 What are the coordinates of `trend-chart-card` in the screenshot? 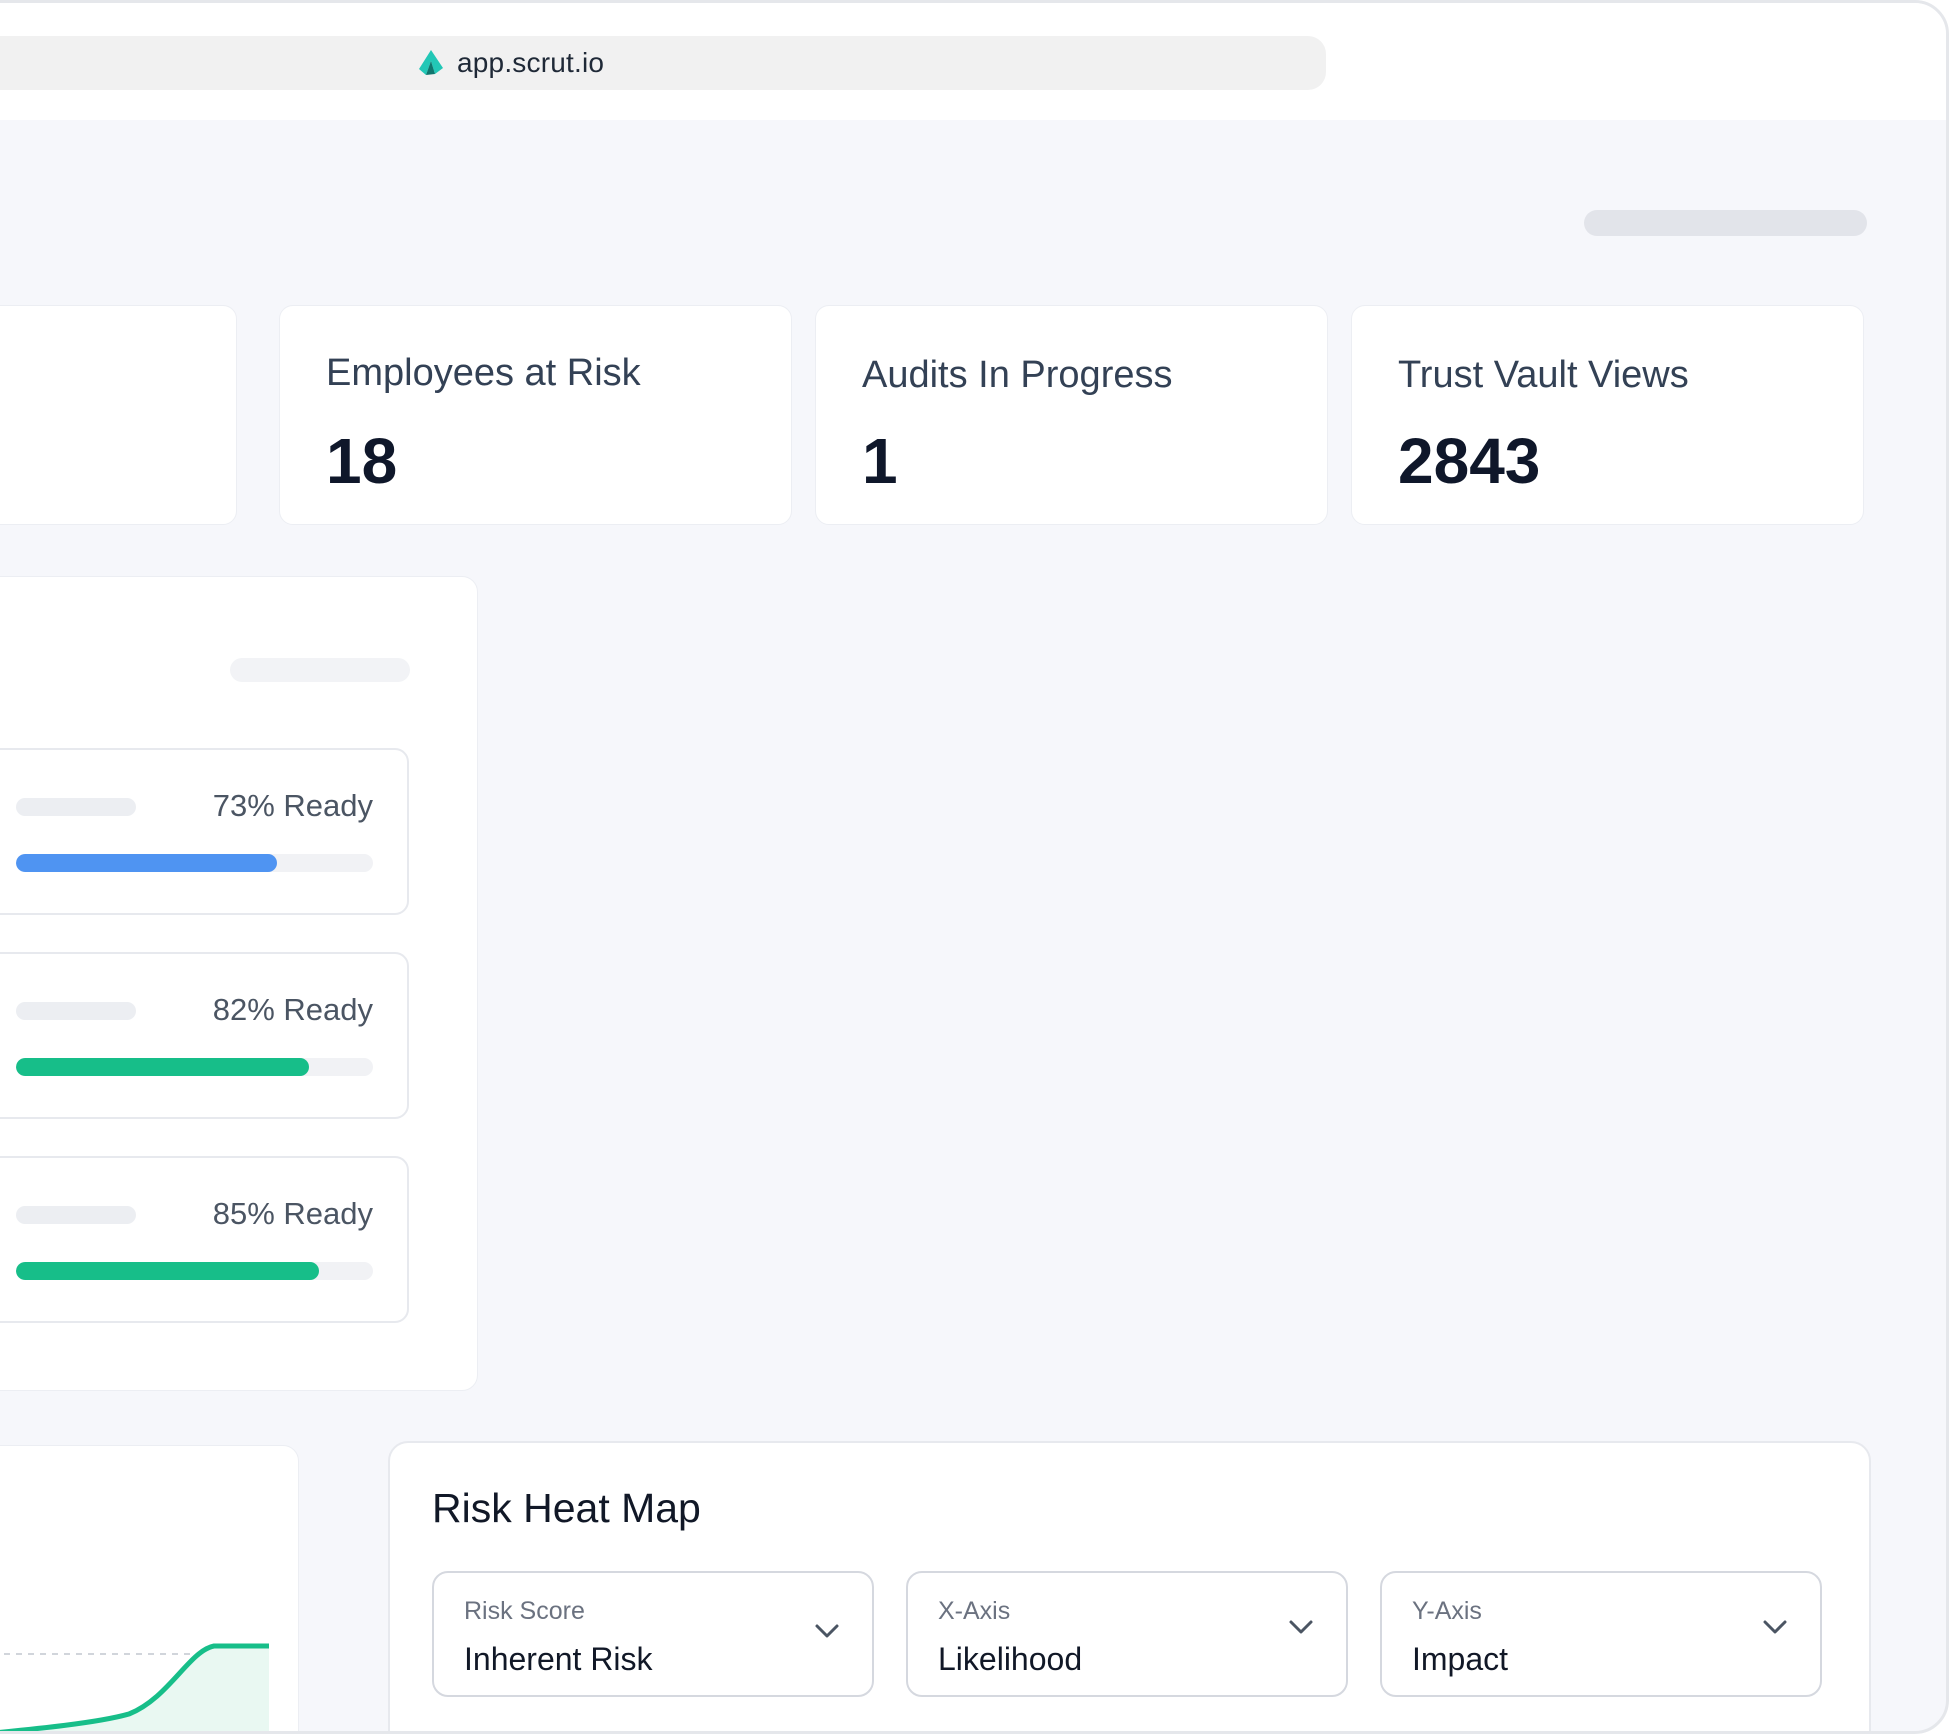 It's located at (149, 1588).